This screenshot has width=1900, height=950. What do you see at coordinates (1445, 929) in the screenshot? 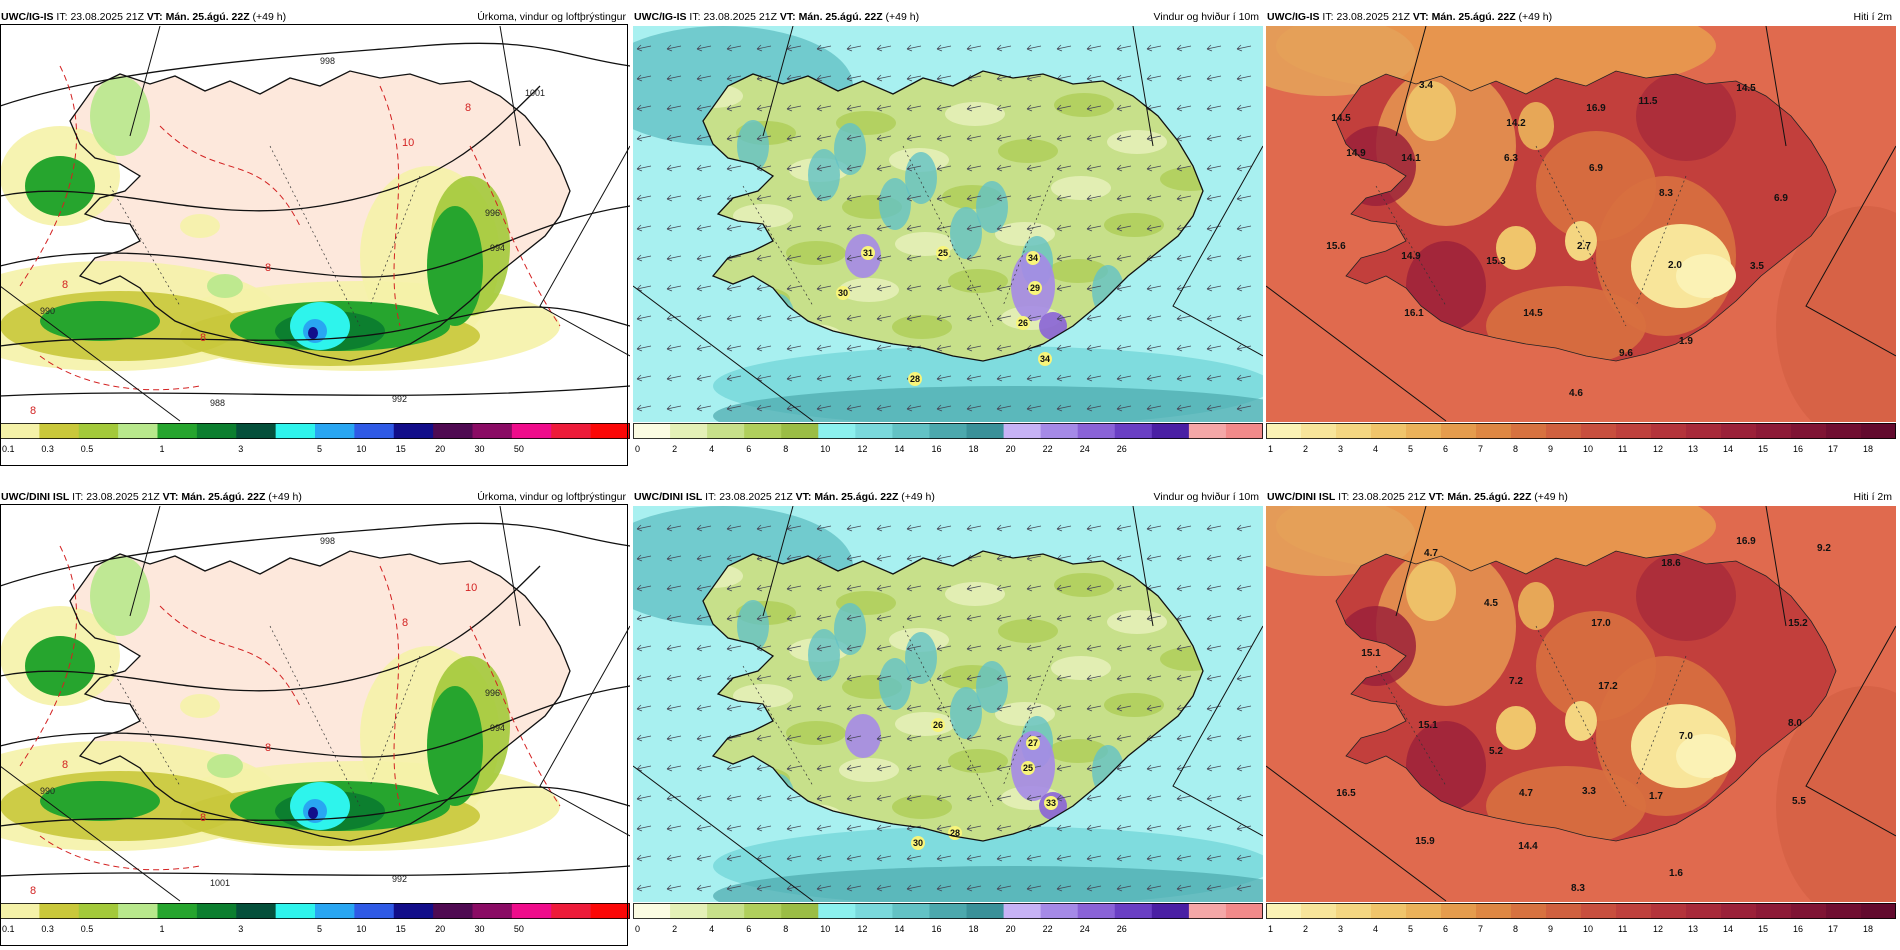
I see `colorbar-label: 6` at bounding box center [1445, 929].